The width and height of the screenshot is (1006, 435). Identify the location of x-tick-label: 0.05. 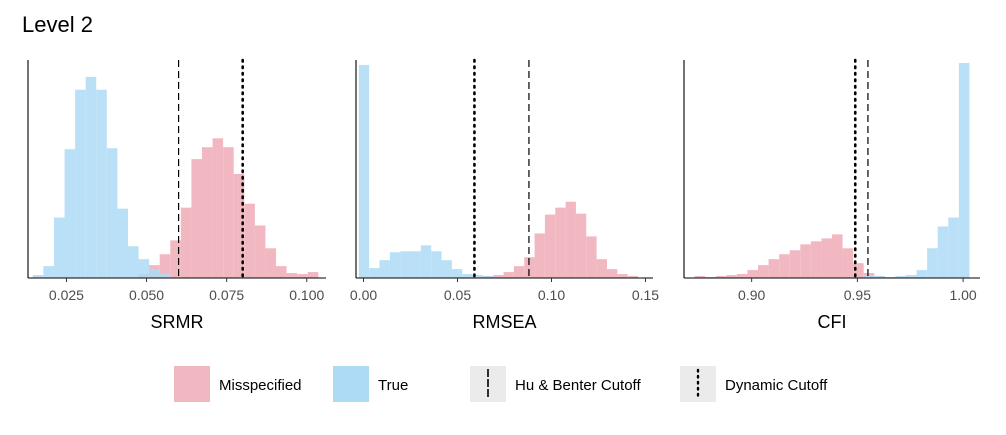
(457, 295).